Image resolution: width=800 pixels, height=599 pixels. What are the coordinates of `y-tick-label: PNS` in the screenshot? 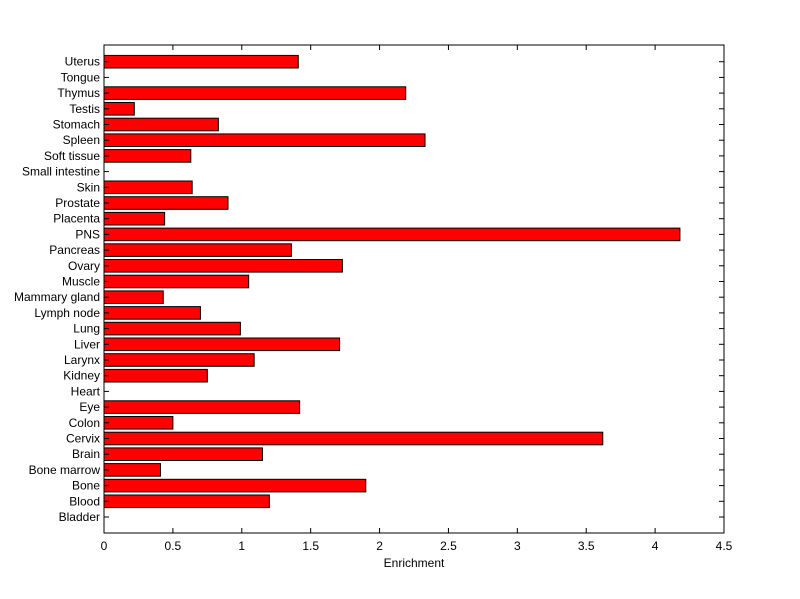 It's located at (87, 234).